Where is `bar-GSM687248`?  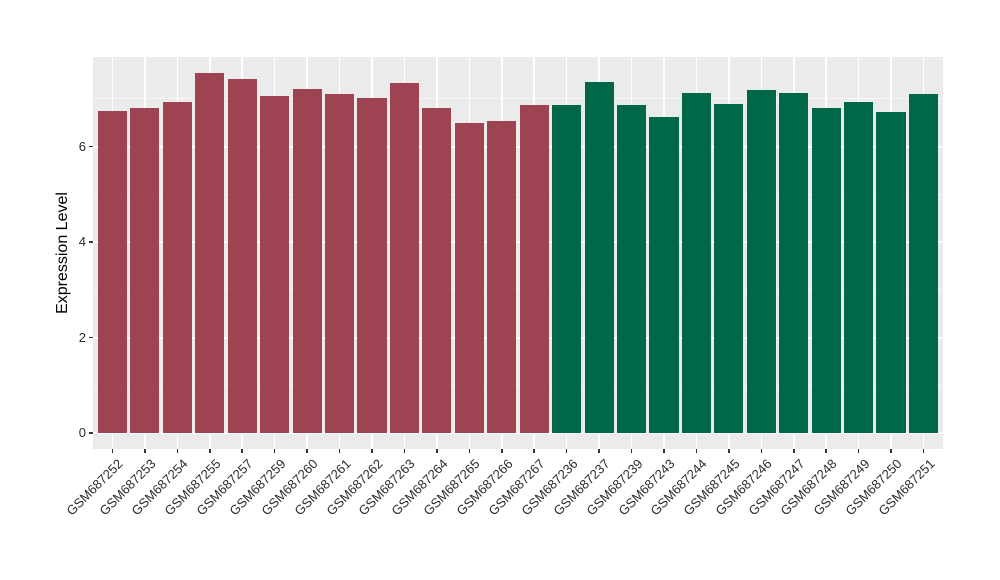
bar-GSM687248 is located at coordinates (826, 270).